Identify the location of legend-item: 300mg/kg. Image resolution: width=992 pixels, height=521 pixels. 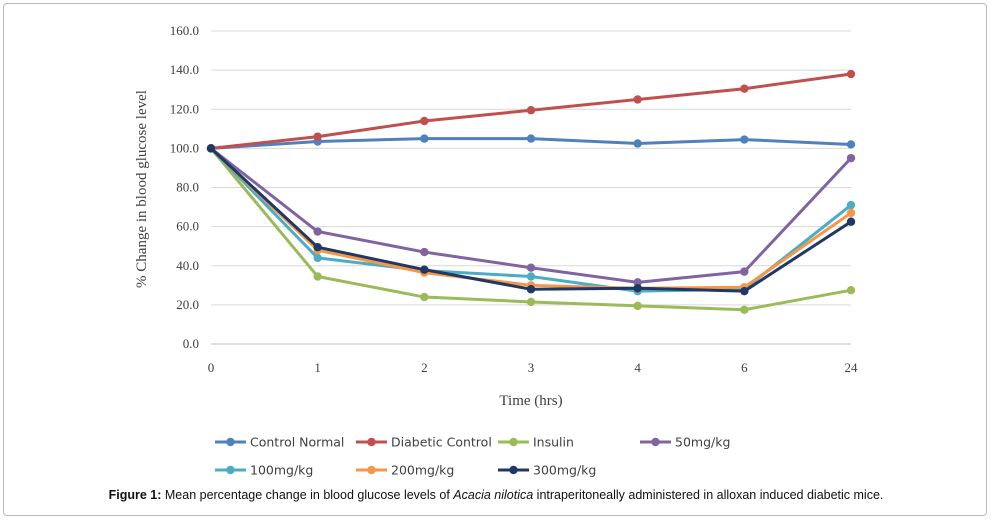
(547, 470).